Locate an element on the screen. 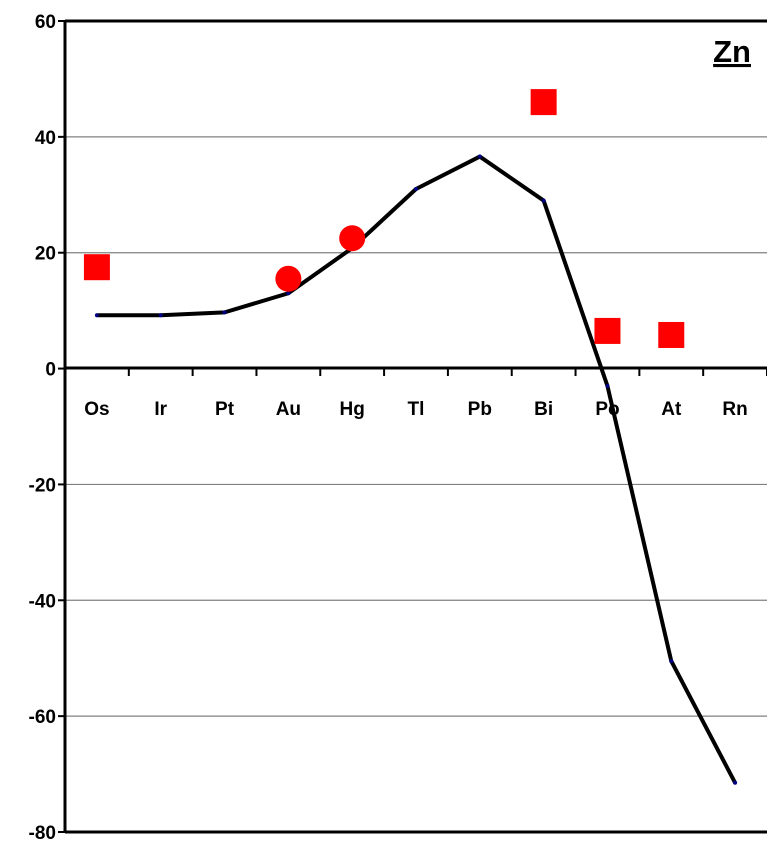 The width and height of the screenshot is (767, 844). x-axis-ticks: Os Ir Pt Au Hg Tl Pb Bi Po At Rn is located at coordinates (415, 394).